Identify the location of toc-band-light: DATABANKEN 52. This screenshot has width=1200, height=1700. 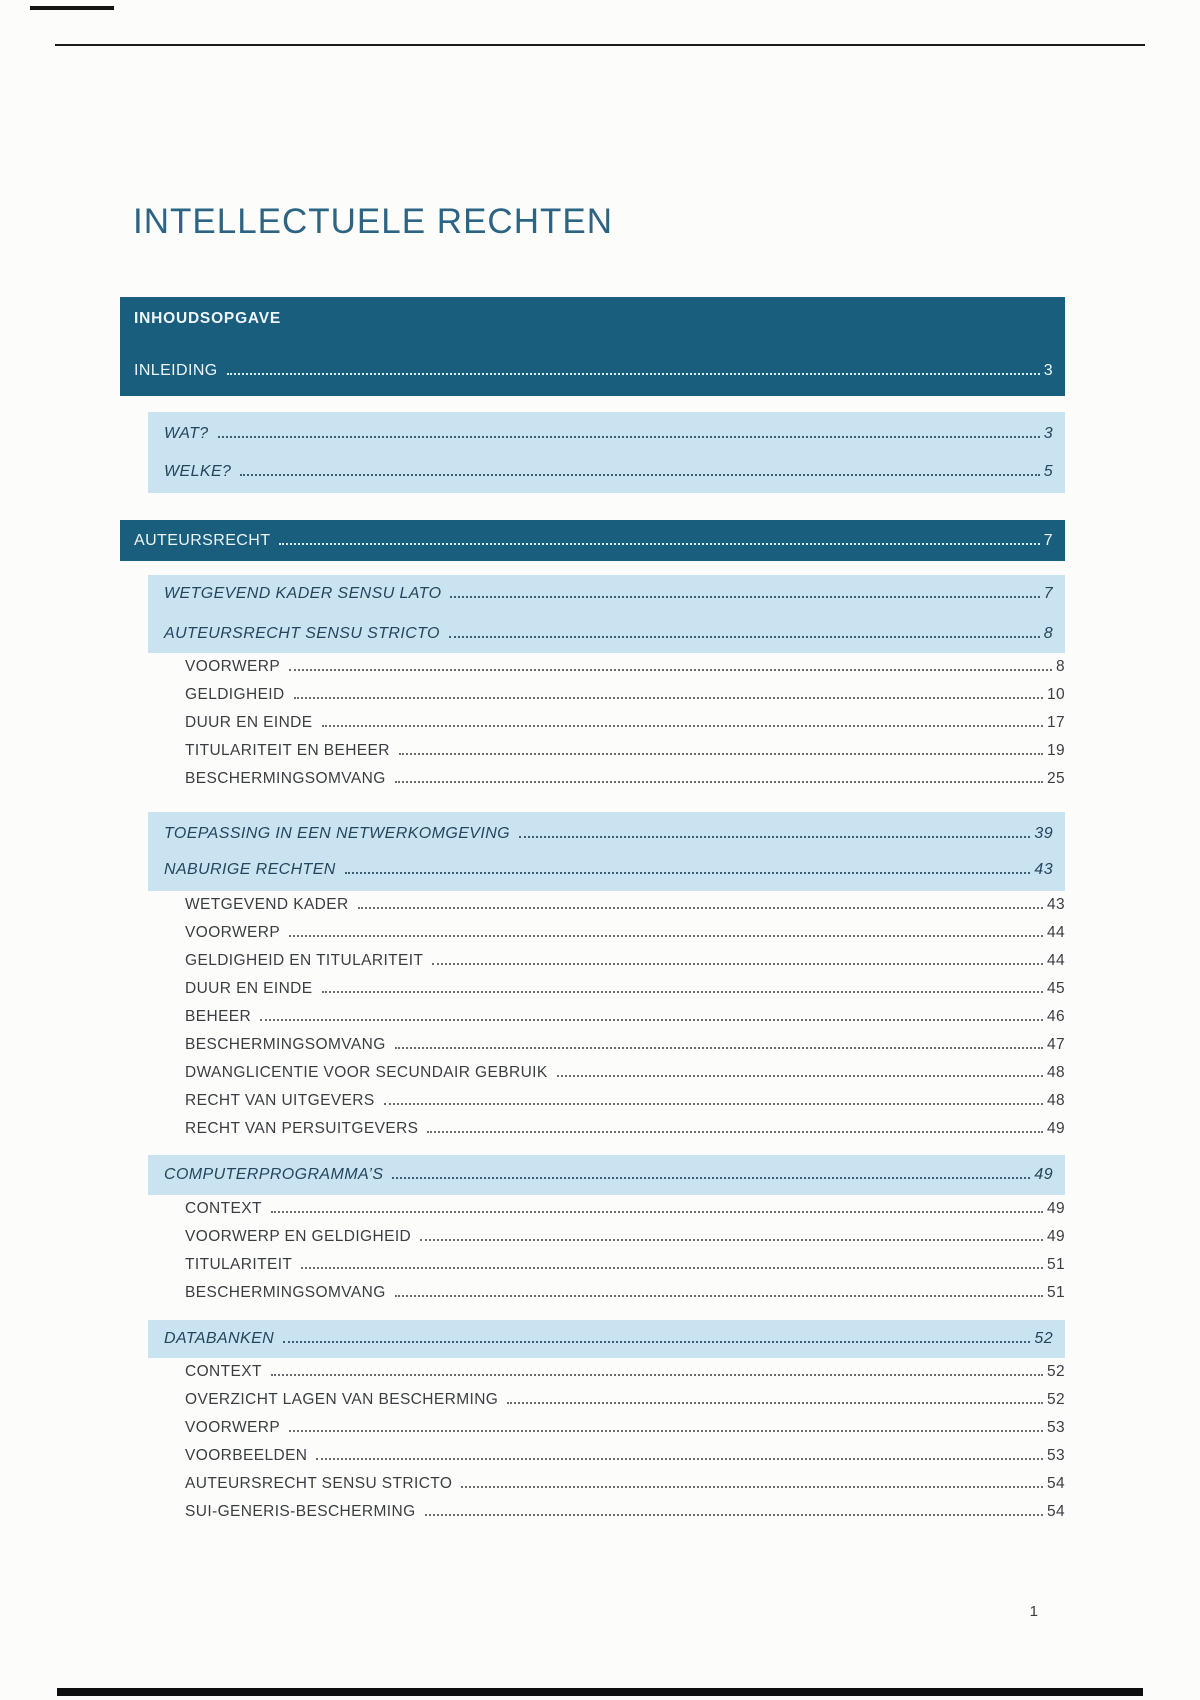
(606, 1339).